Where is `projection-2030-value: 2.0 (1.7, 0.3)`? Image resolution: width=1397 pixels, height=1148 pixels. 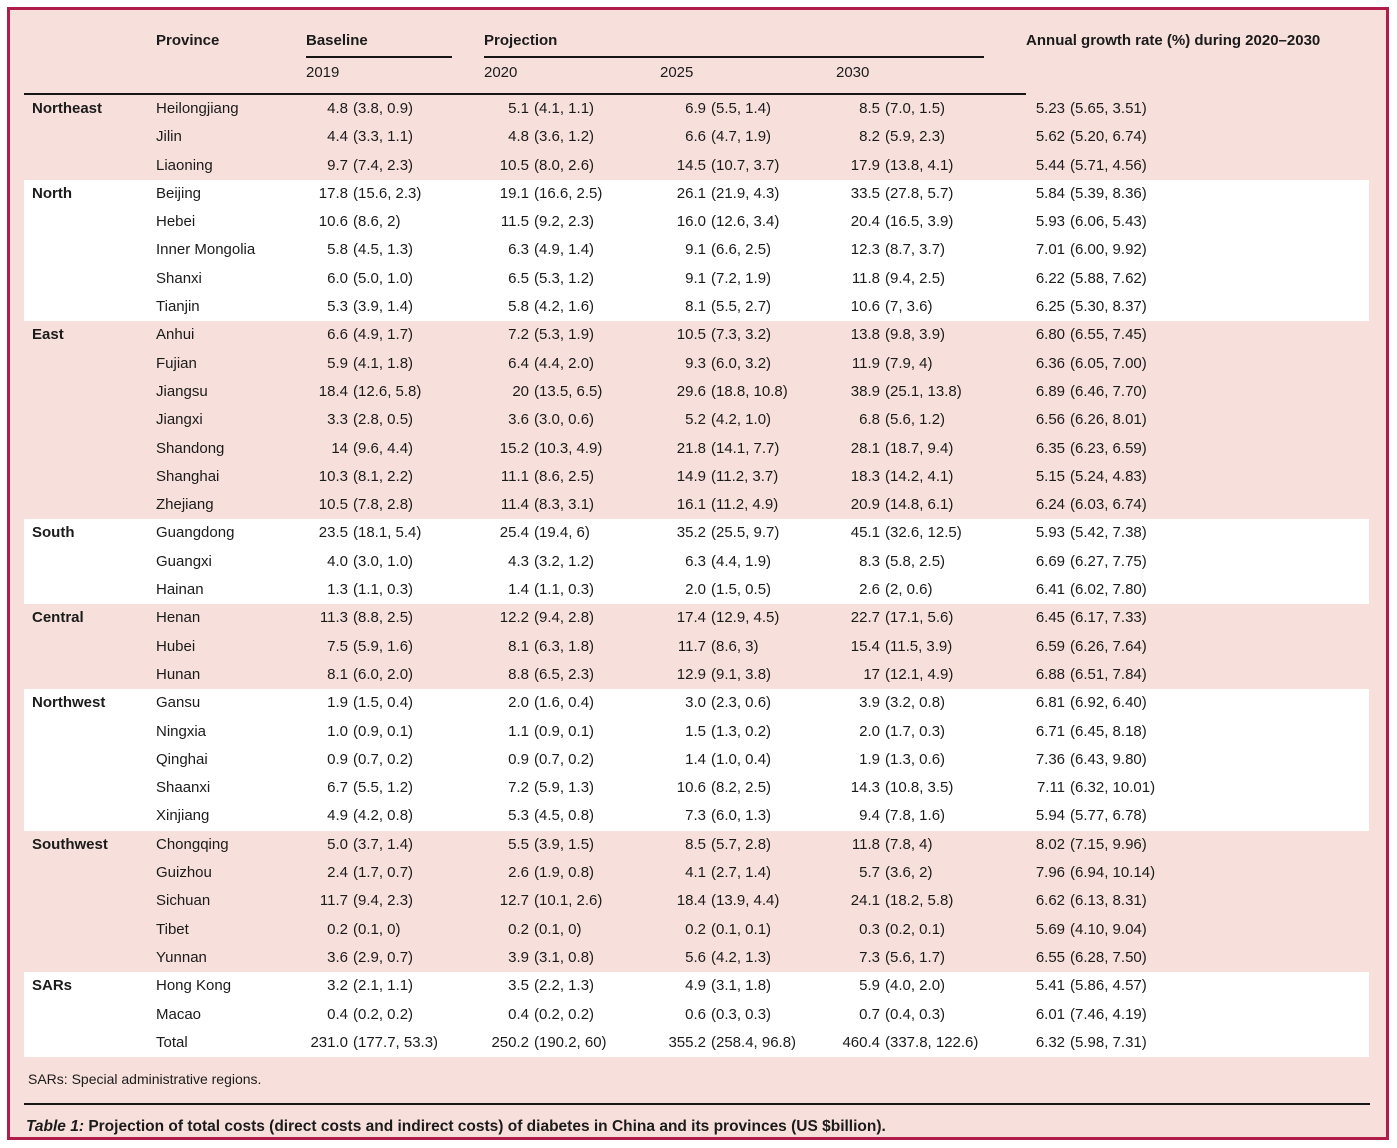
projection-2030-value: 2.0 (1.7, 0.3) is located at coordinates (931, 732).